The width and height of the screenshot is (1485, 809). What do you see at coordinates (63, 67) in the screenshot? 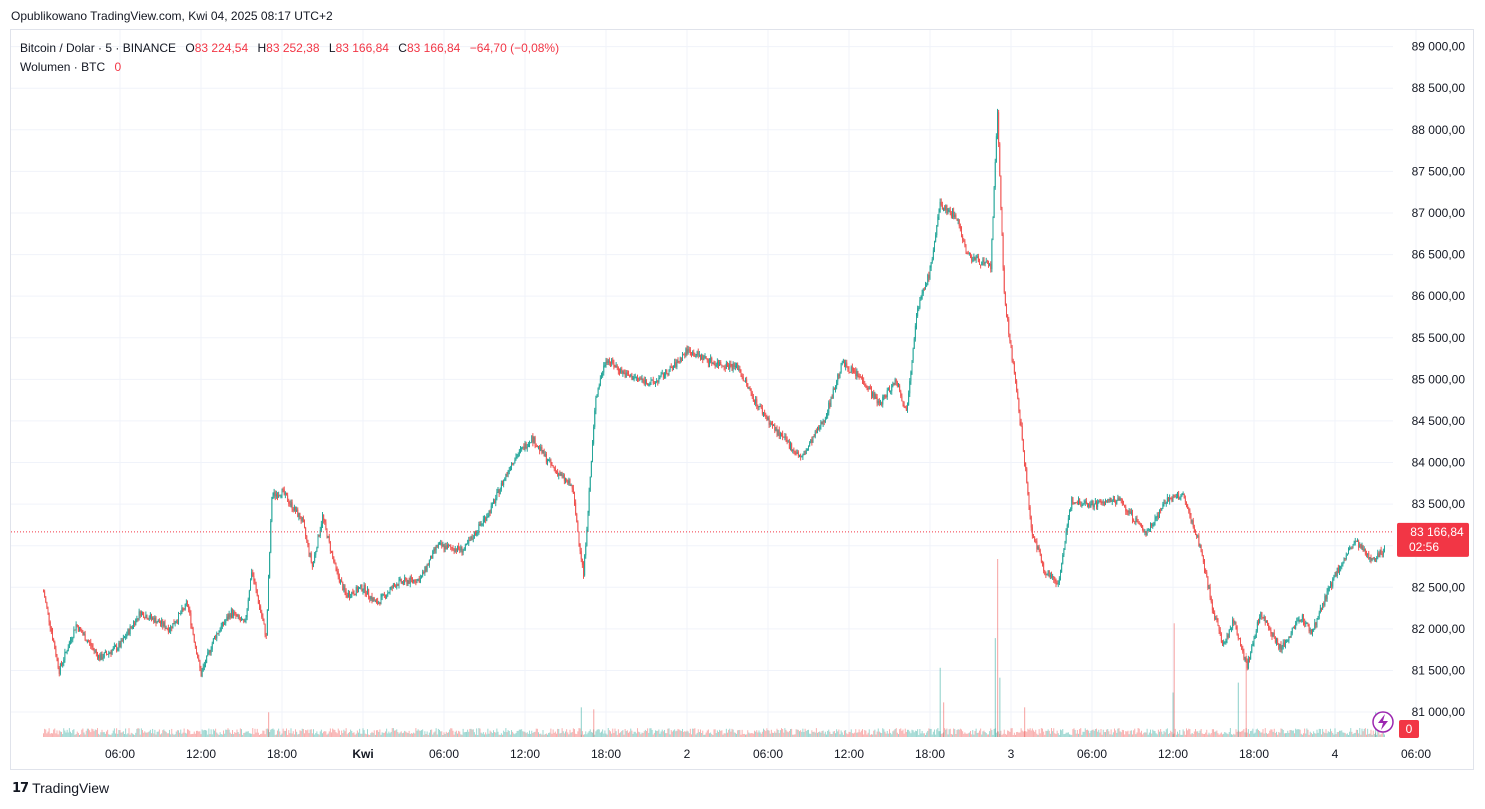
I see `volume-label: Wolumen · BTC` at bounding box center [63, 67].